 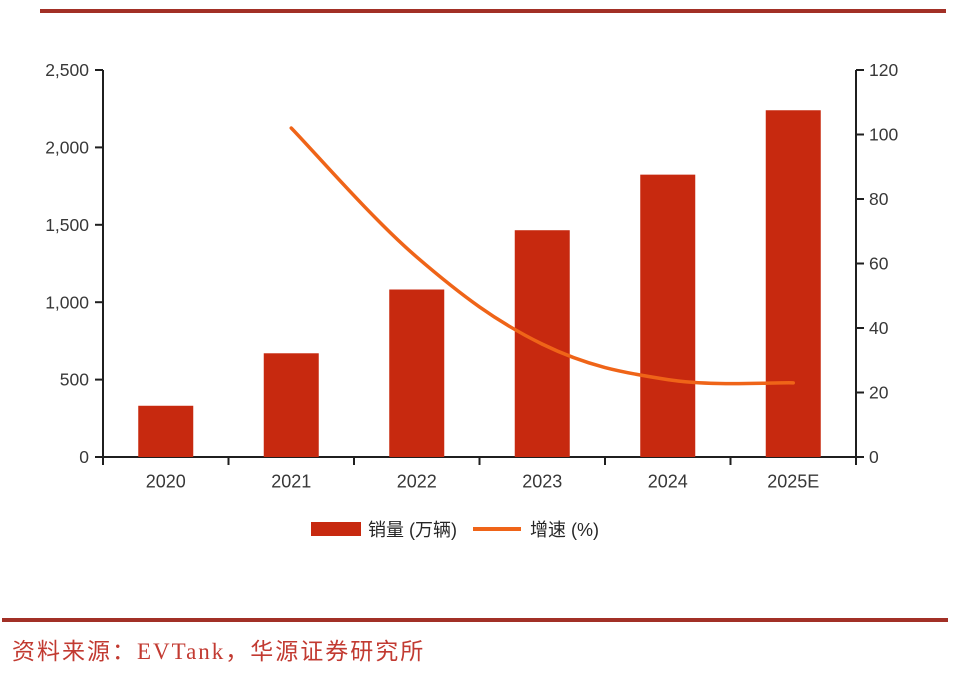 What do you see at coordinates (879, 199) in the screenshot?
I see `right-axis-tick-label: 80` at bounding box center [879, 199].